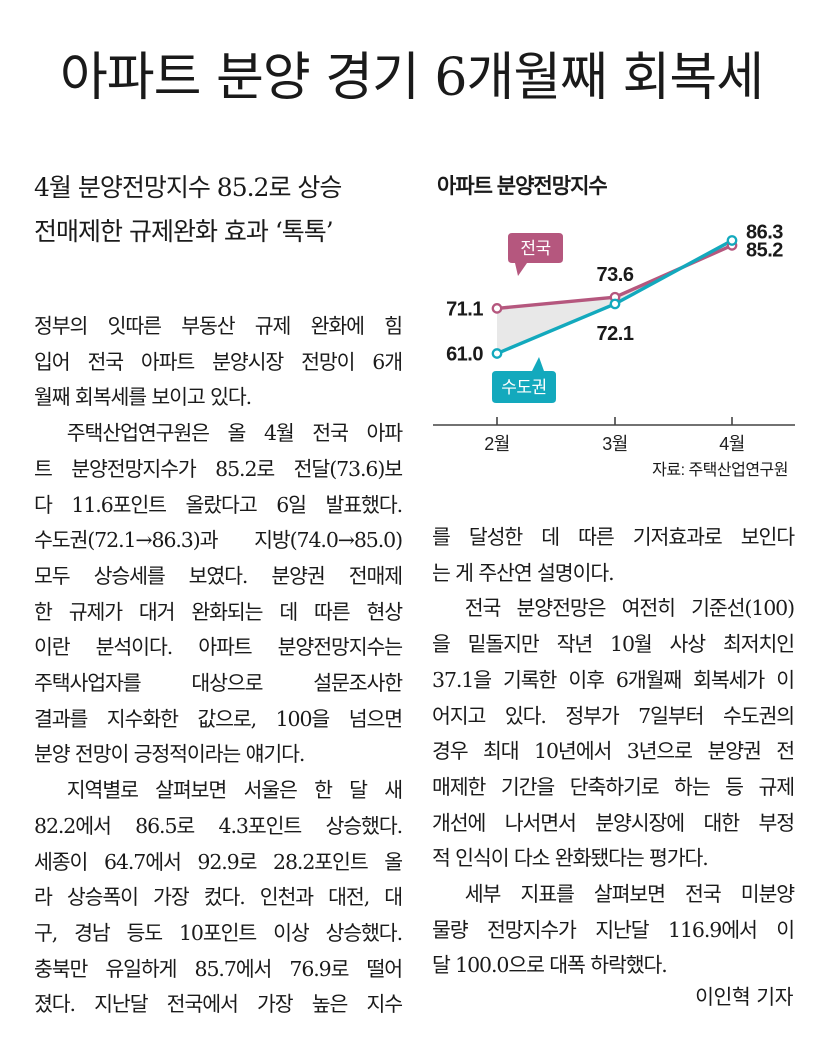 This screenshot has height=1056, width=823. What do you see at coordinates (732, 444) in the screenshot?
I see `x-tick-label: 4월` at bounding box center [732, 444].